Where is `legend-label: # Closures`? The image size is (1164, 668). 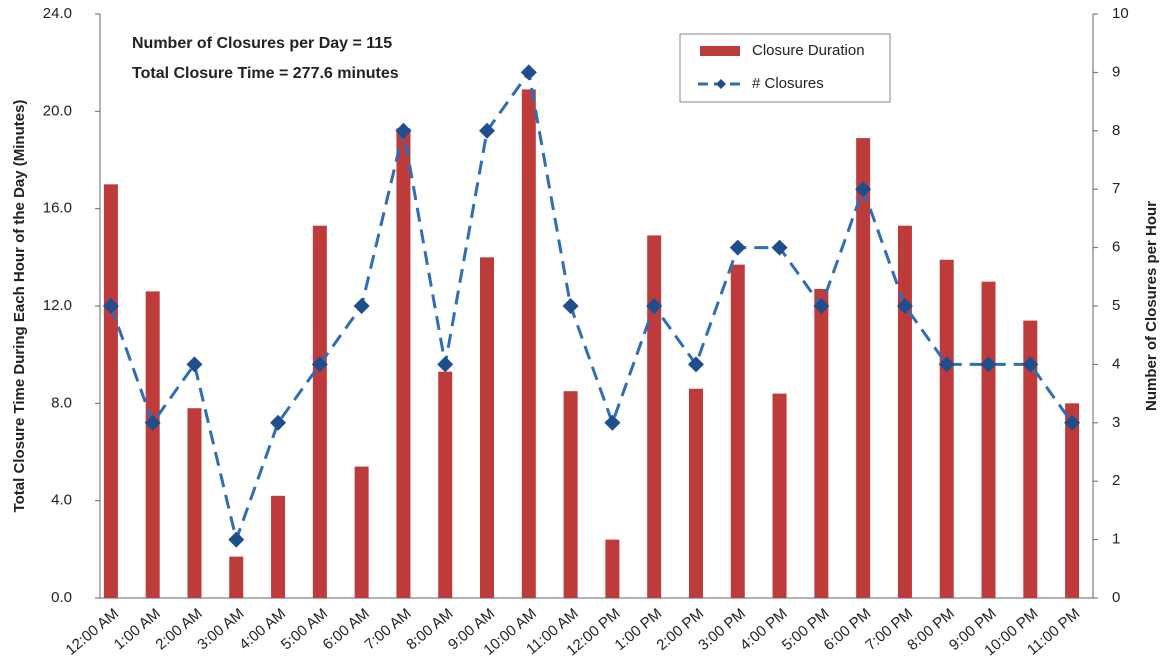 legend-label: # Closures is located at coordinates (788, 83).